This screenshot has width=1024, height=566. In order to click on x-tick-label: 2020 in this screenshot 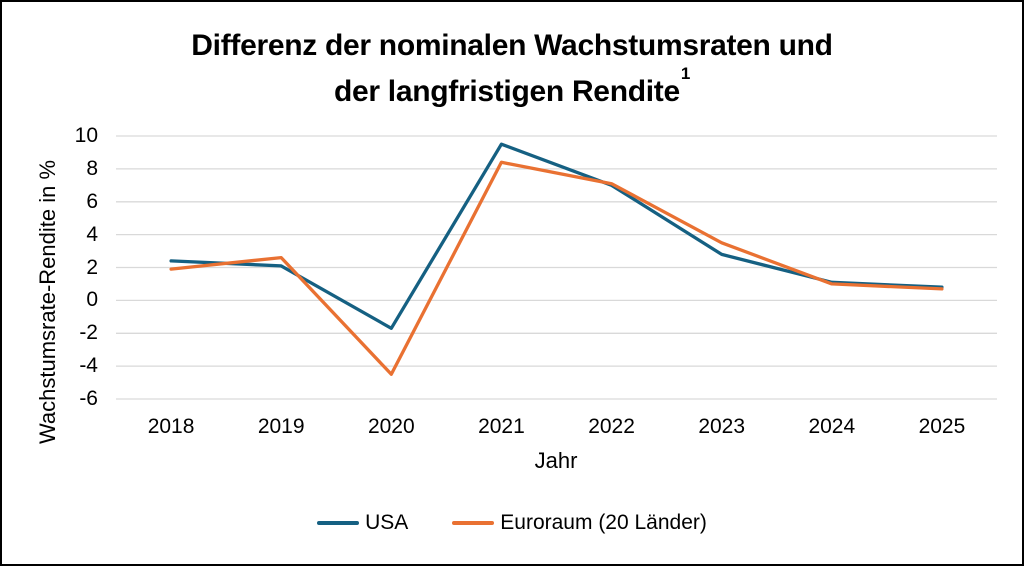, I will do `click(391, 426)`.